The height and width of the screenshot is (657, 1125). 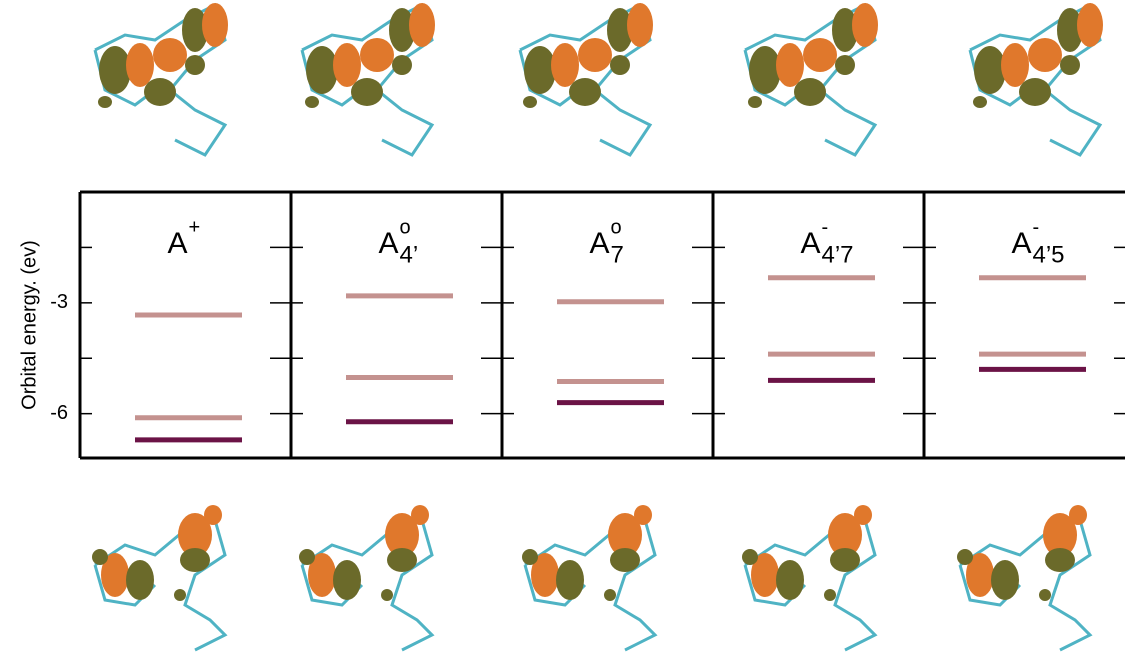 I want to click on panel-label-sub: 4’5, so click(x=1049, y=254).